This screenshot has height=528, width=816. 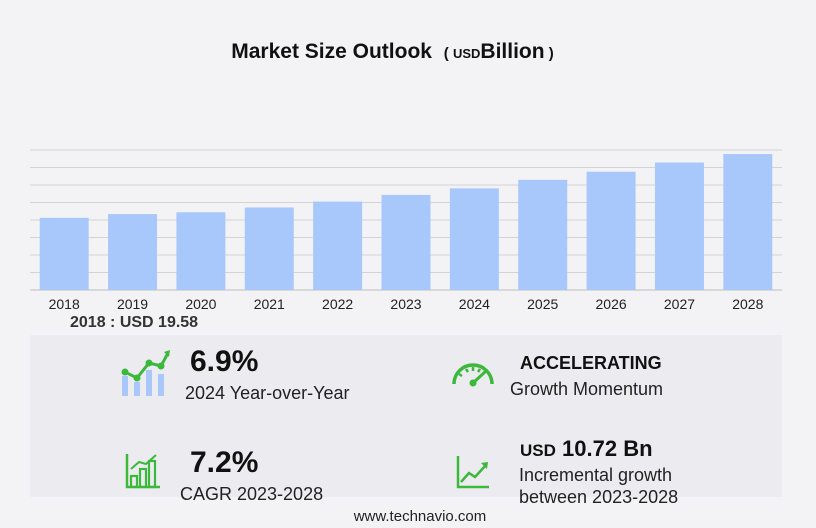 I want to click on chart-title-text: Market Size Outlook, so click(x=331, y=51).